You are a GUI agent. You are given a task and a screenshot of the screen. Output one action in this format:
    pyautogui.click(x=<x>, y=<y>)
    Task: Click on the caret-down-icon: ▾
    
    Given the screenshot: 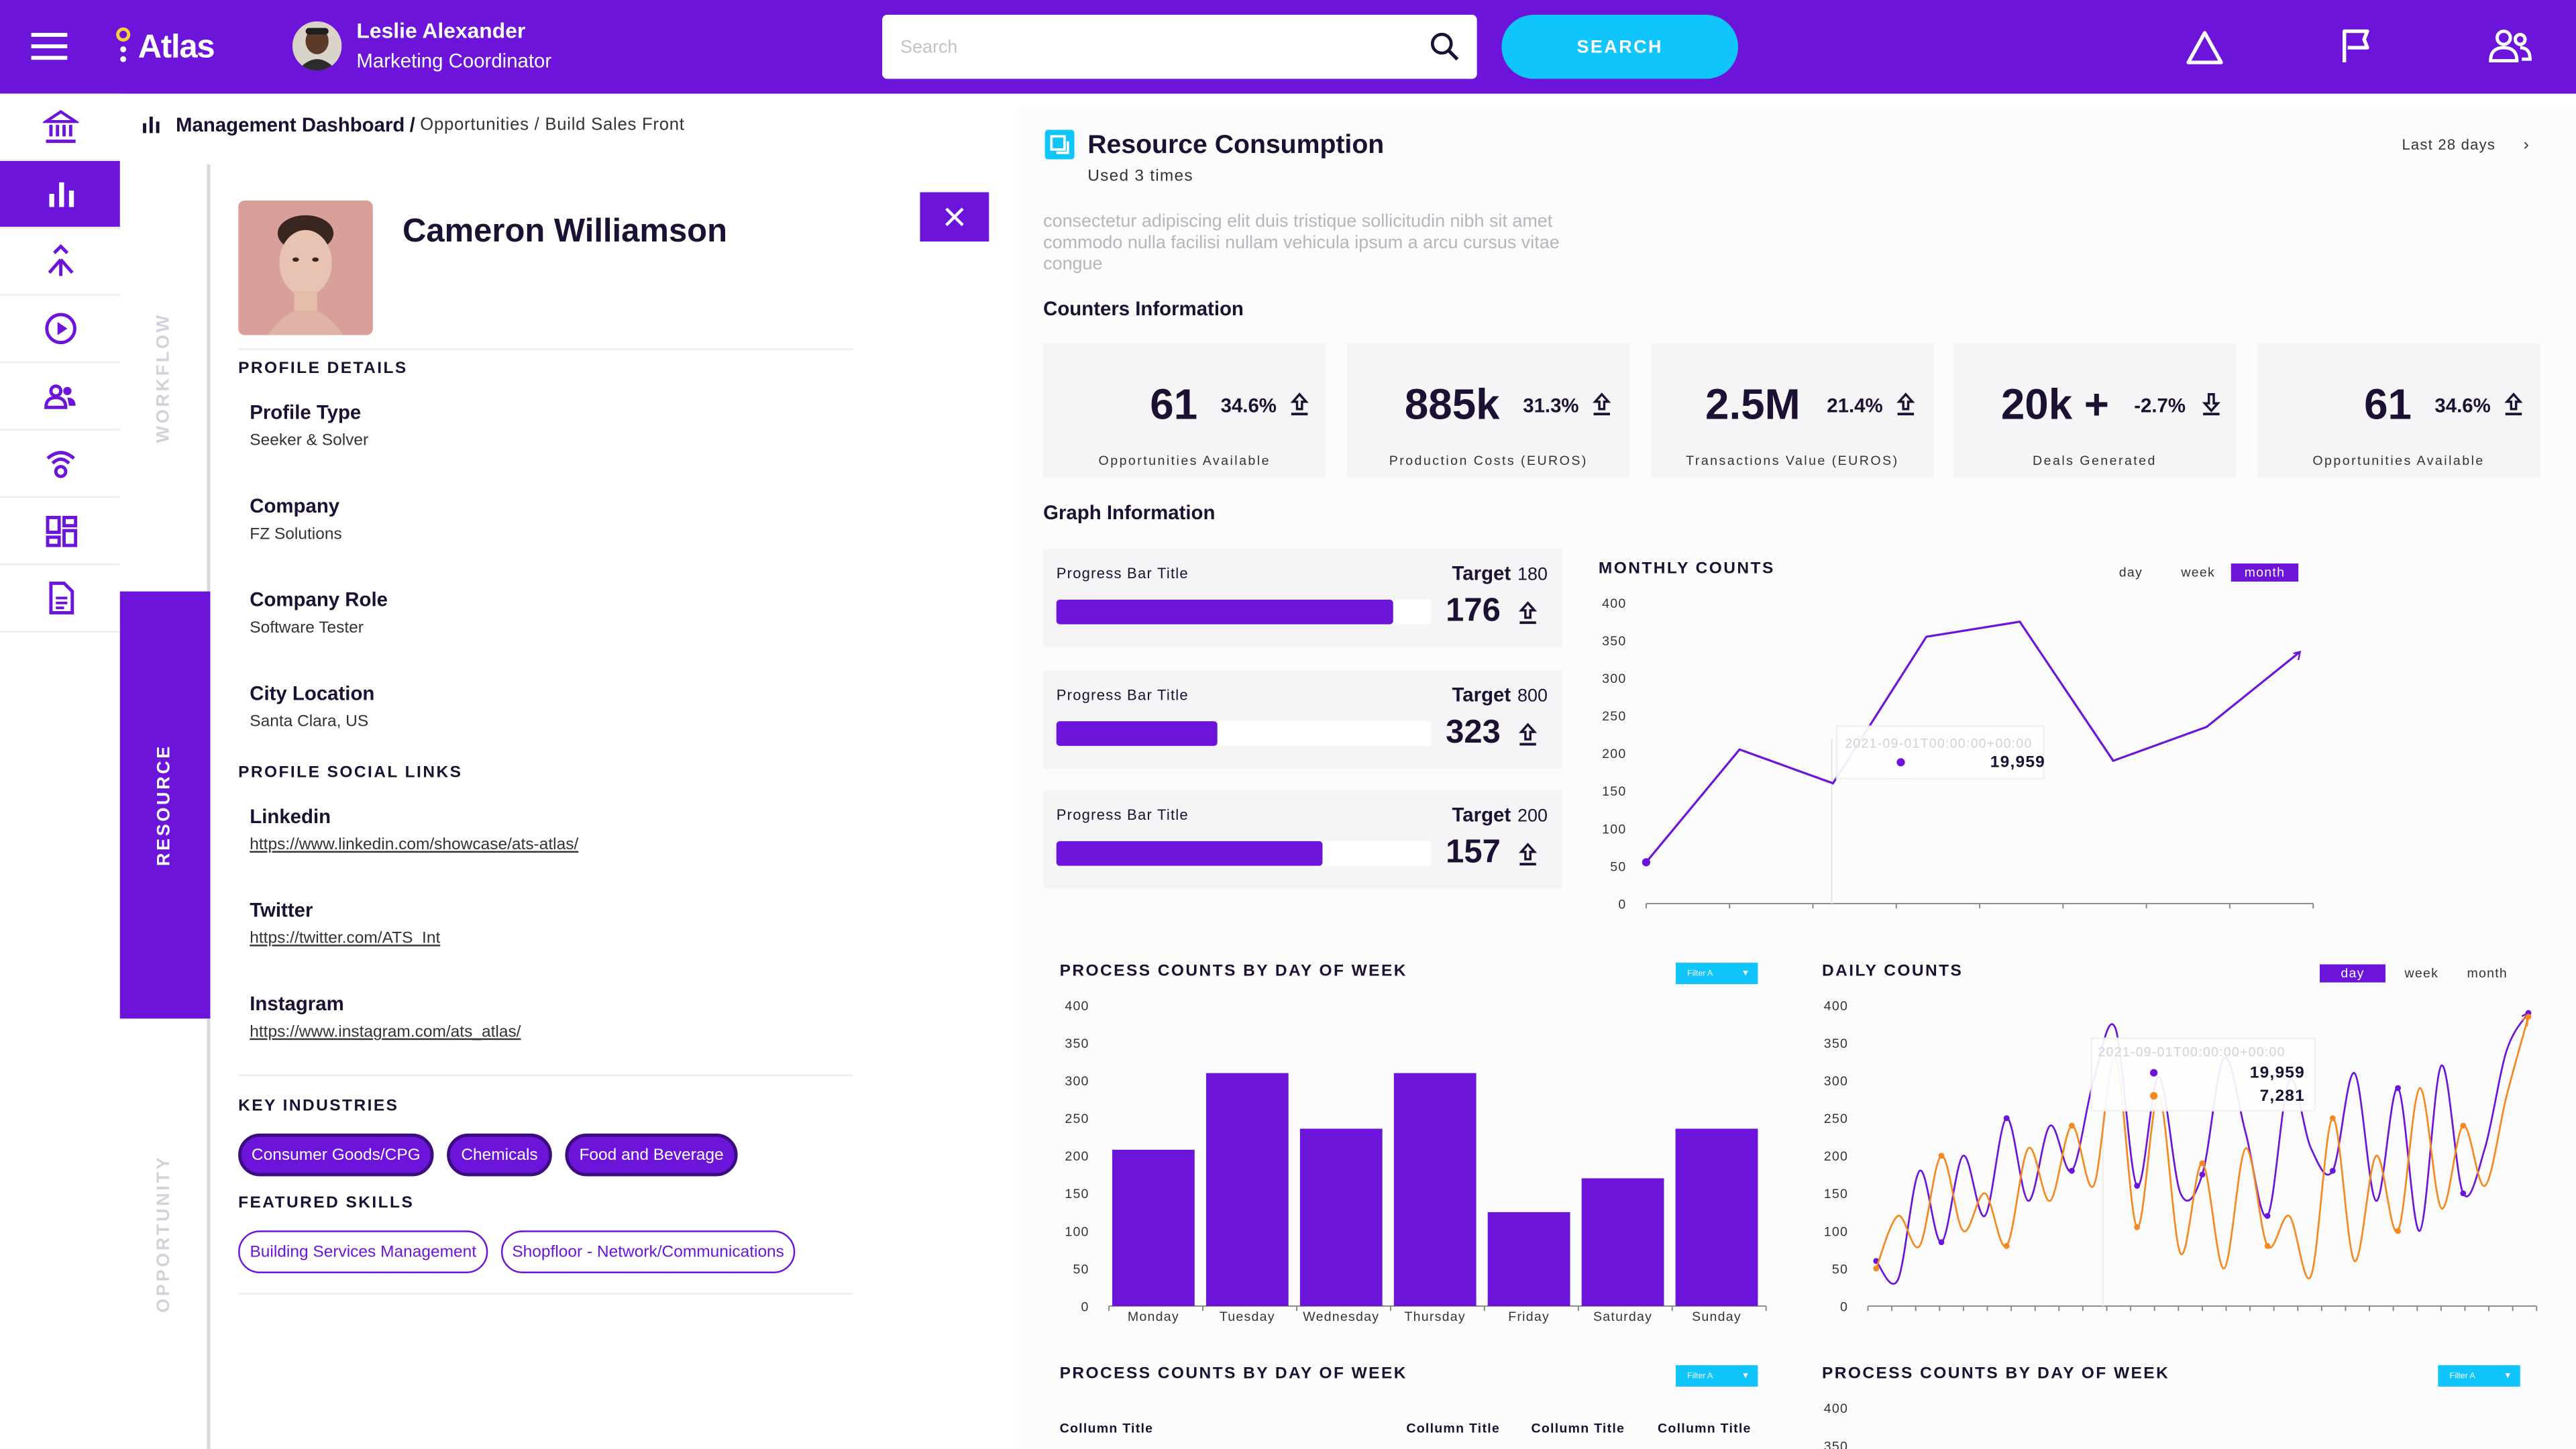 What is the action you would take?
    pyautogui.click(x=1745, y=974)
    